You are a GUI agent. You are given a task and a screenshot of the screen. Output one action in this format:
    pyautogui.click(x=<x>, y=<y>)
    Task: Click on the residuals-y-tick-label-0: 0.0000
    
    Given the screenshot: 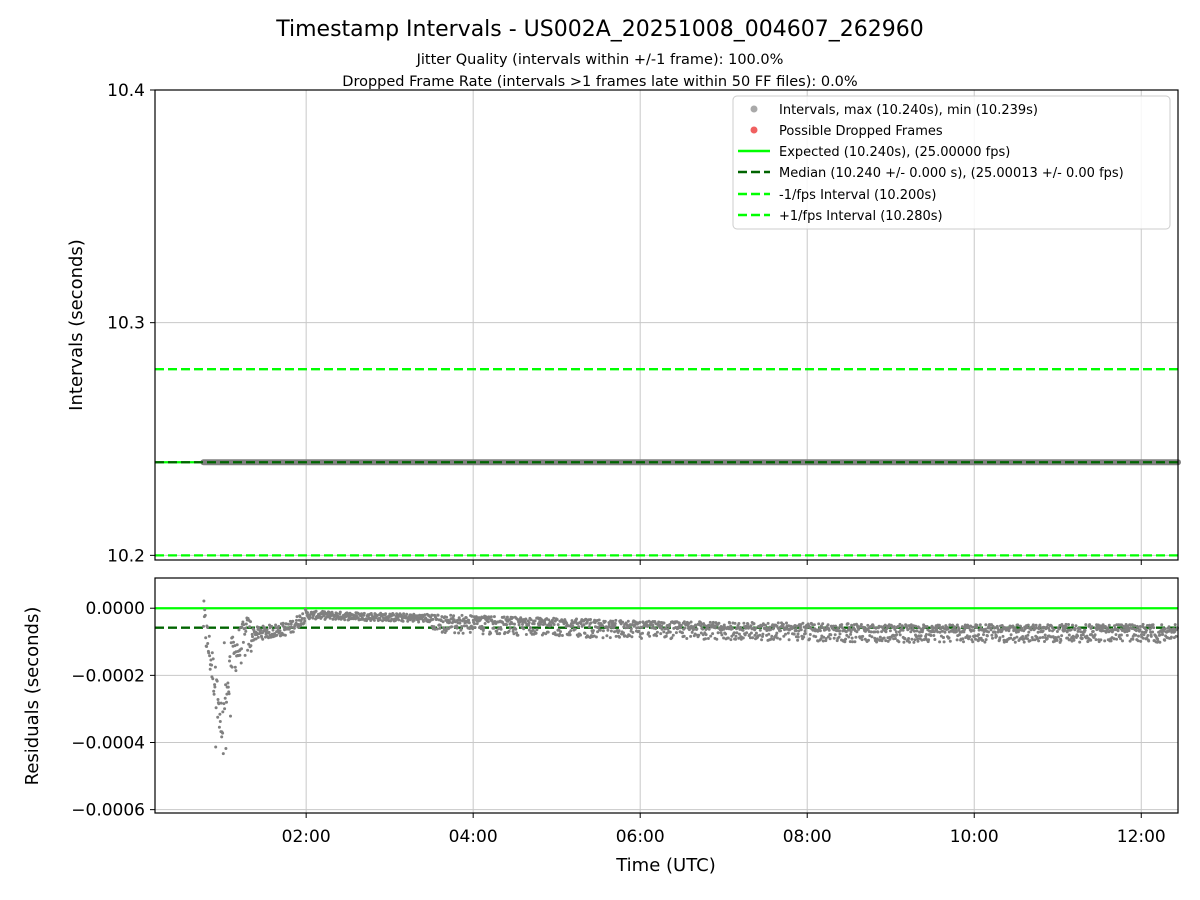 What is the action you would take?
    pyautogui.click(x=115, y=609)
    